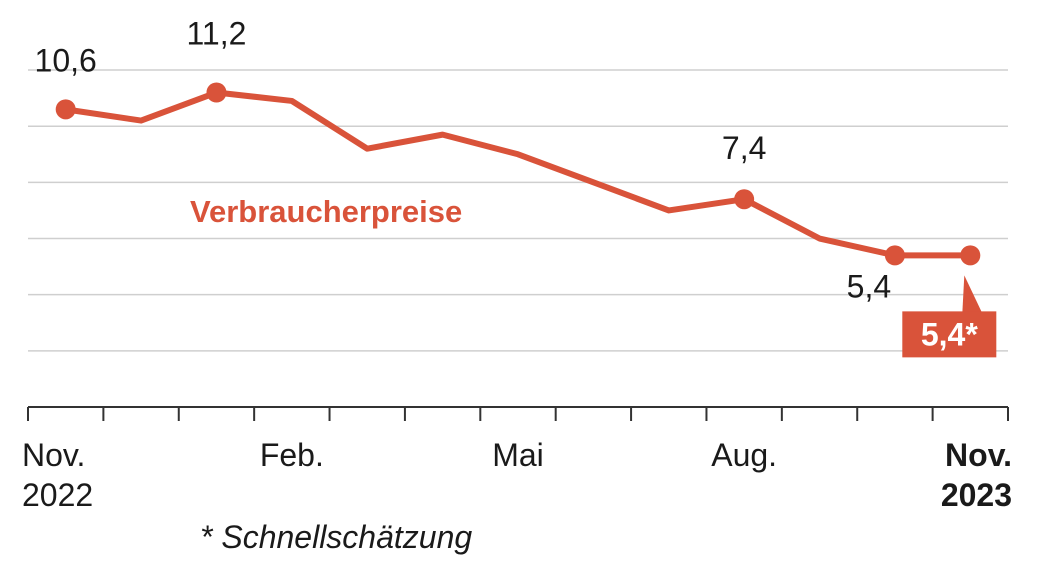  Describe the element at coordinates (292, 455) in the screenshot. I see `x-tick-label: Feb.` at that location.